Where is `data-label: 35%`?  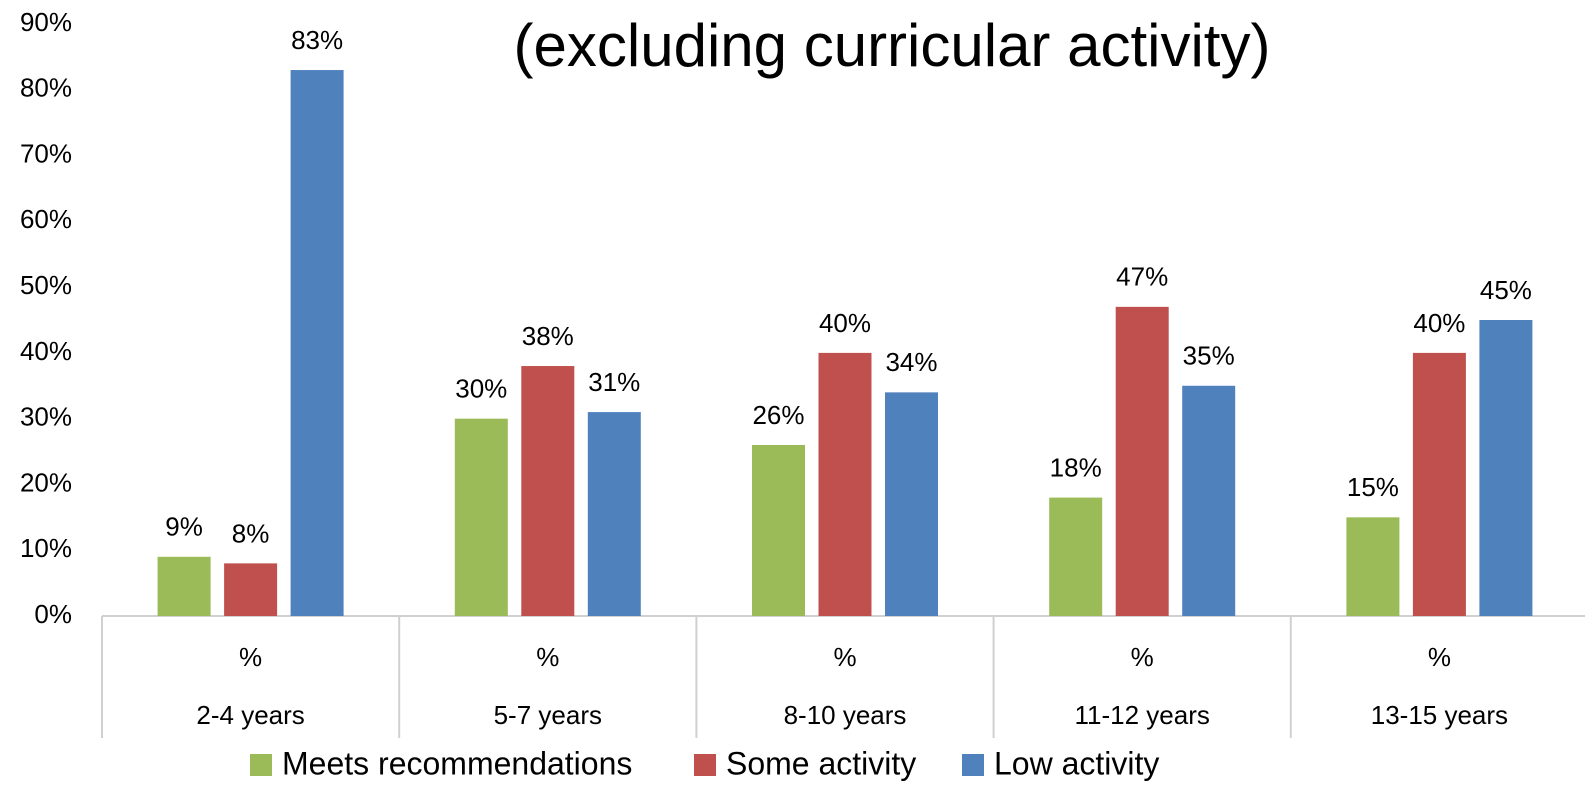
data-label: 35% is located at coordinates (1209, 356).